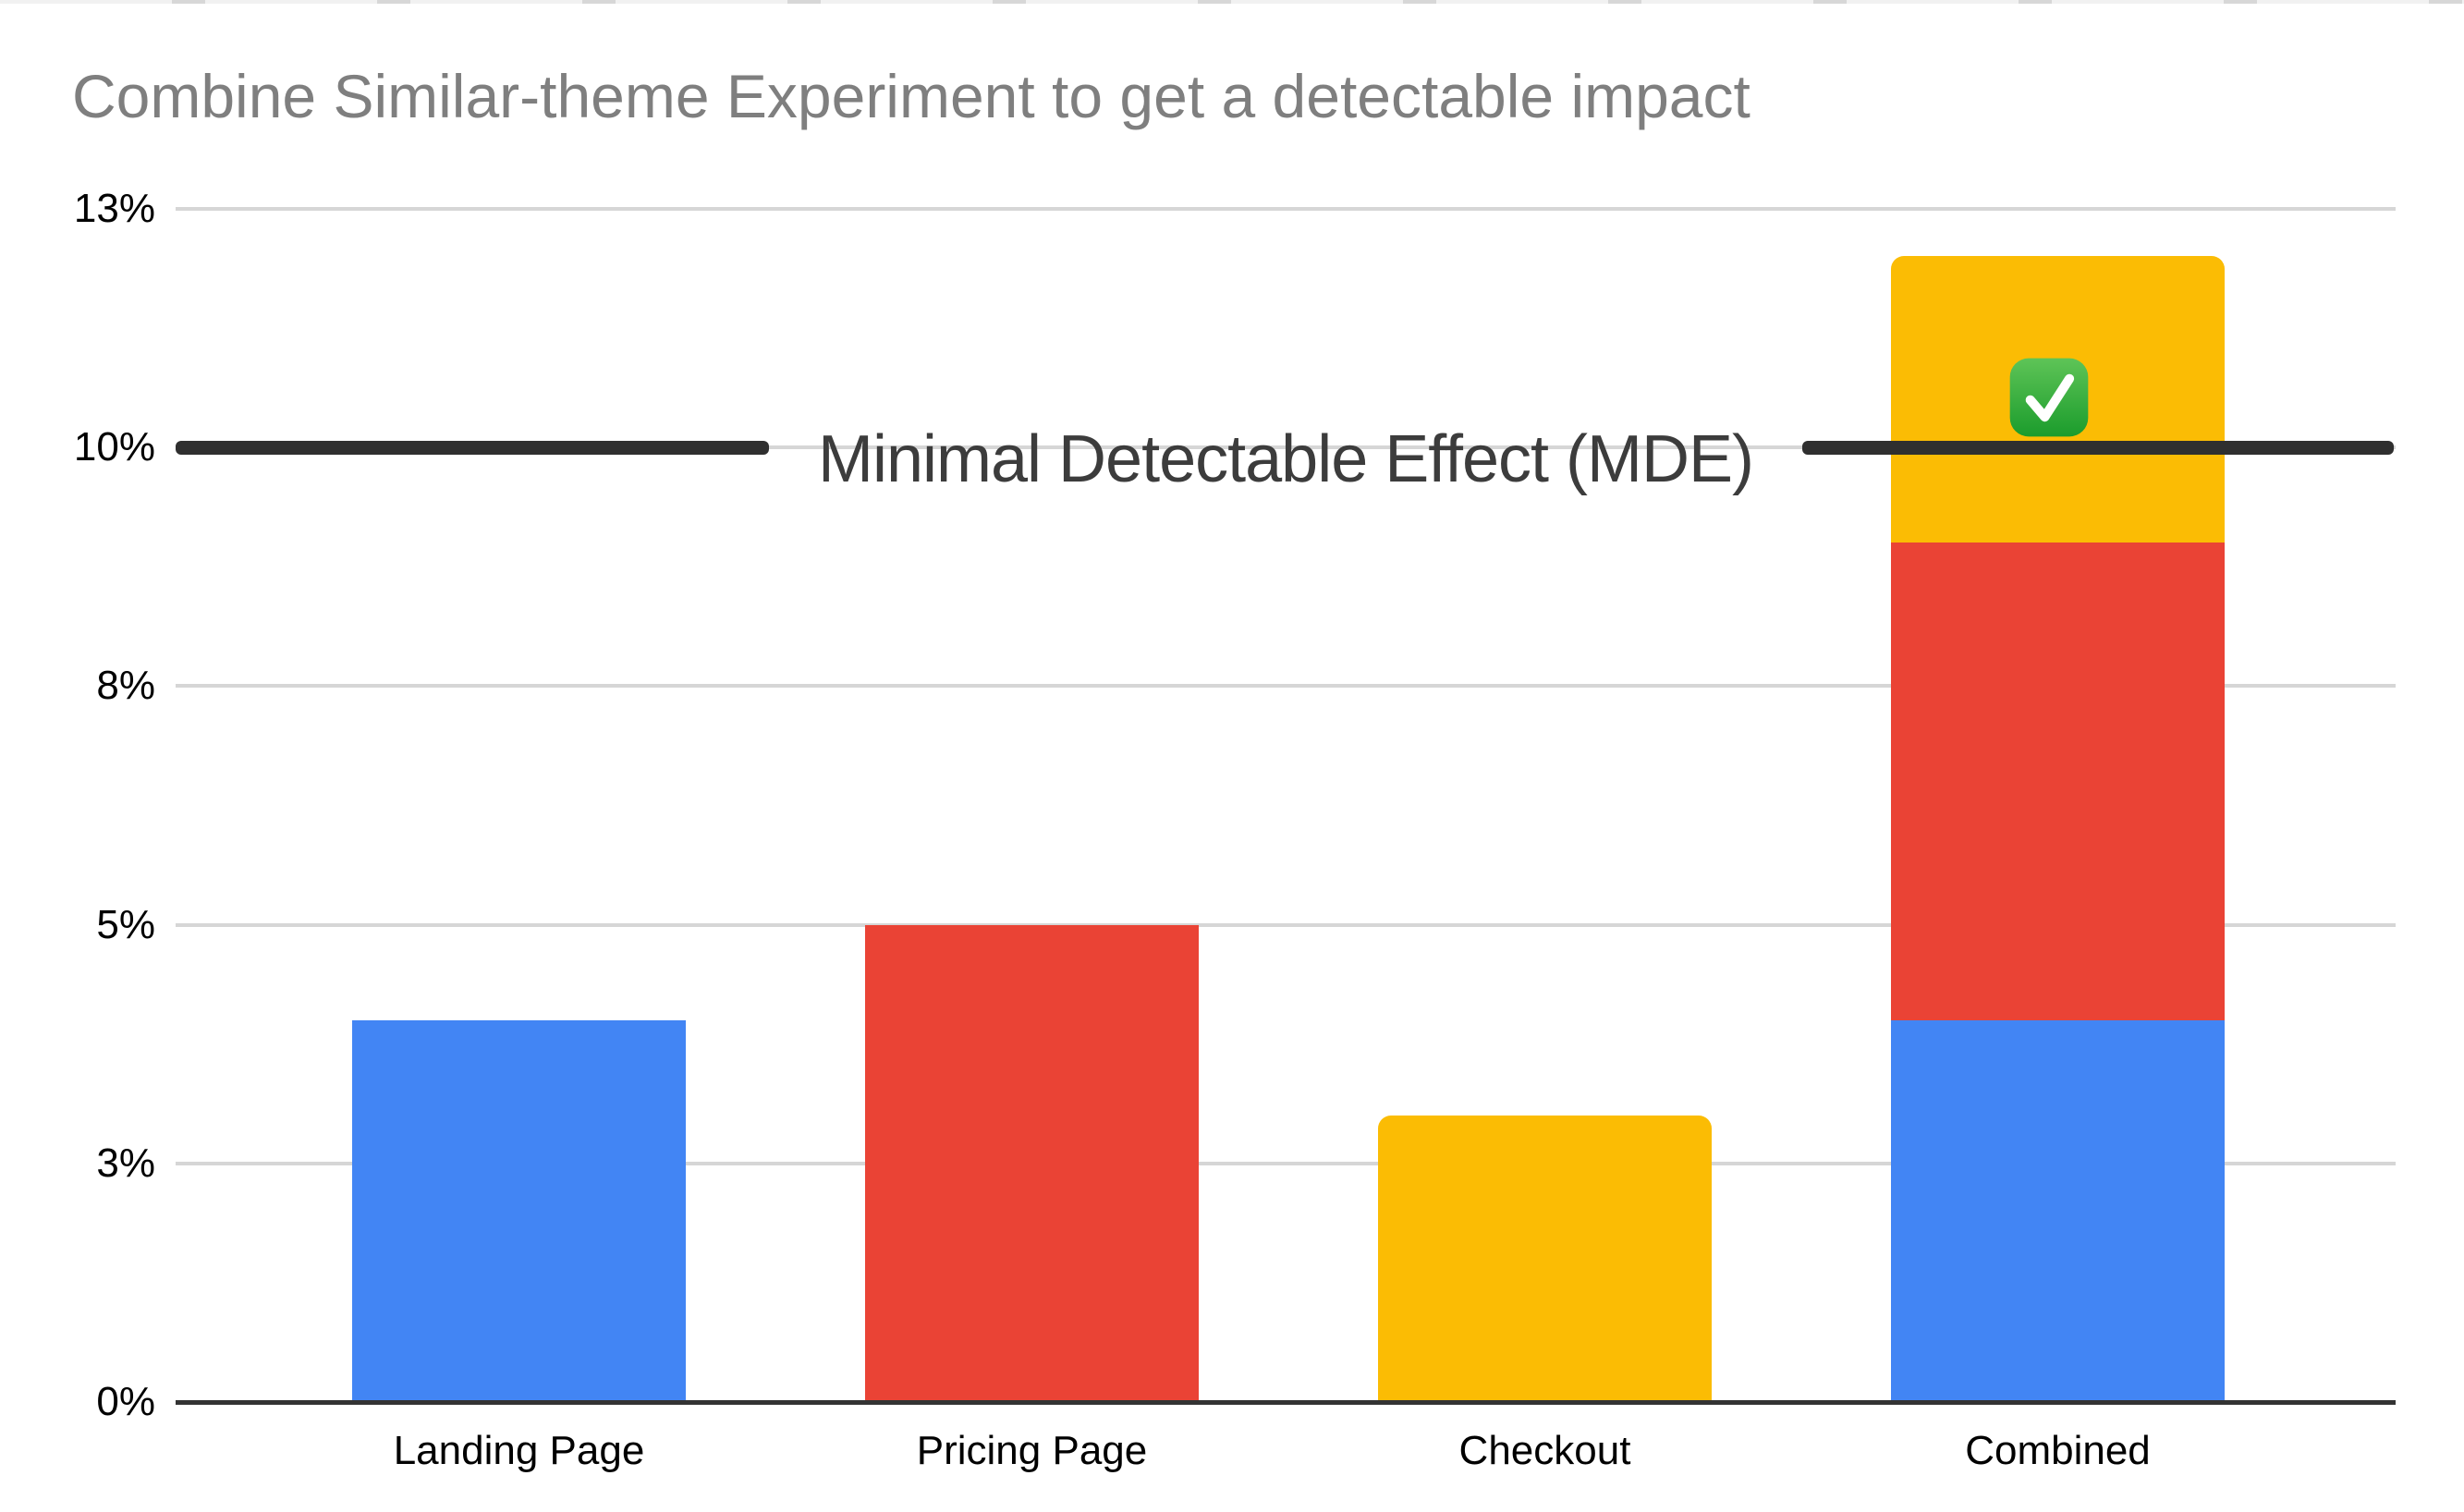 This screenshot has height=1512, width=2464. I want to click on gridline-8%, so click(1286, 687).